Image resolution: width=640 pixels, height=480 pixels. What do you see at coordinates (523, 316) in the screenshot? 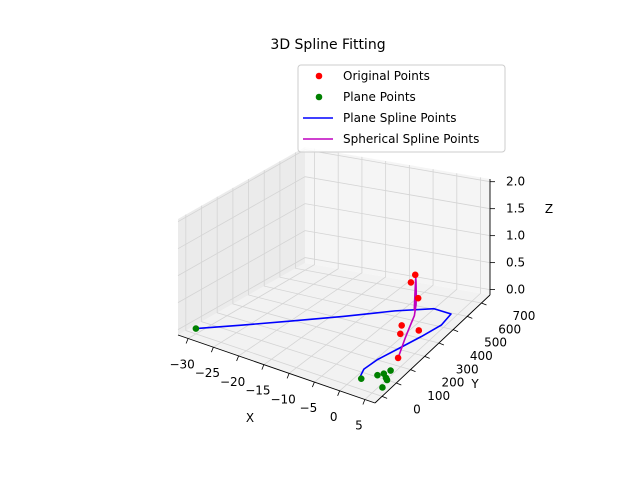
I see `y-tick-label: 700` at bounding box center [523, 316].